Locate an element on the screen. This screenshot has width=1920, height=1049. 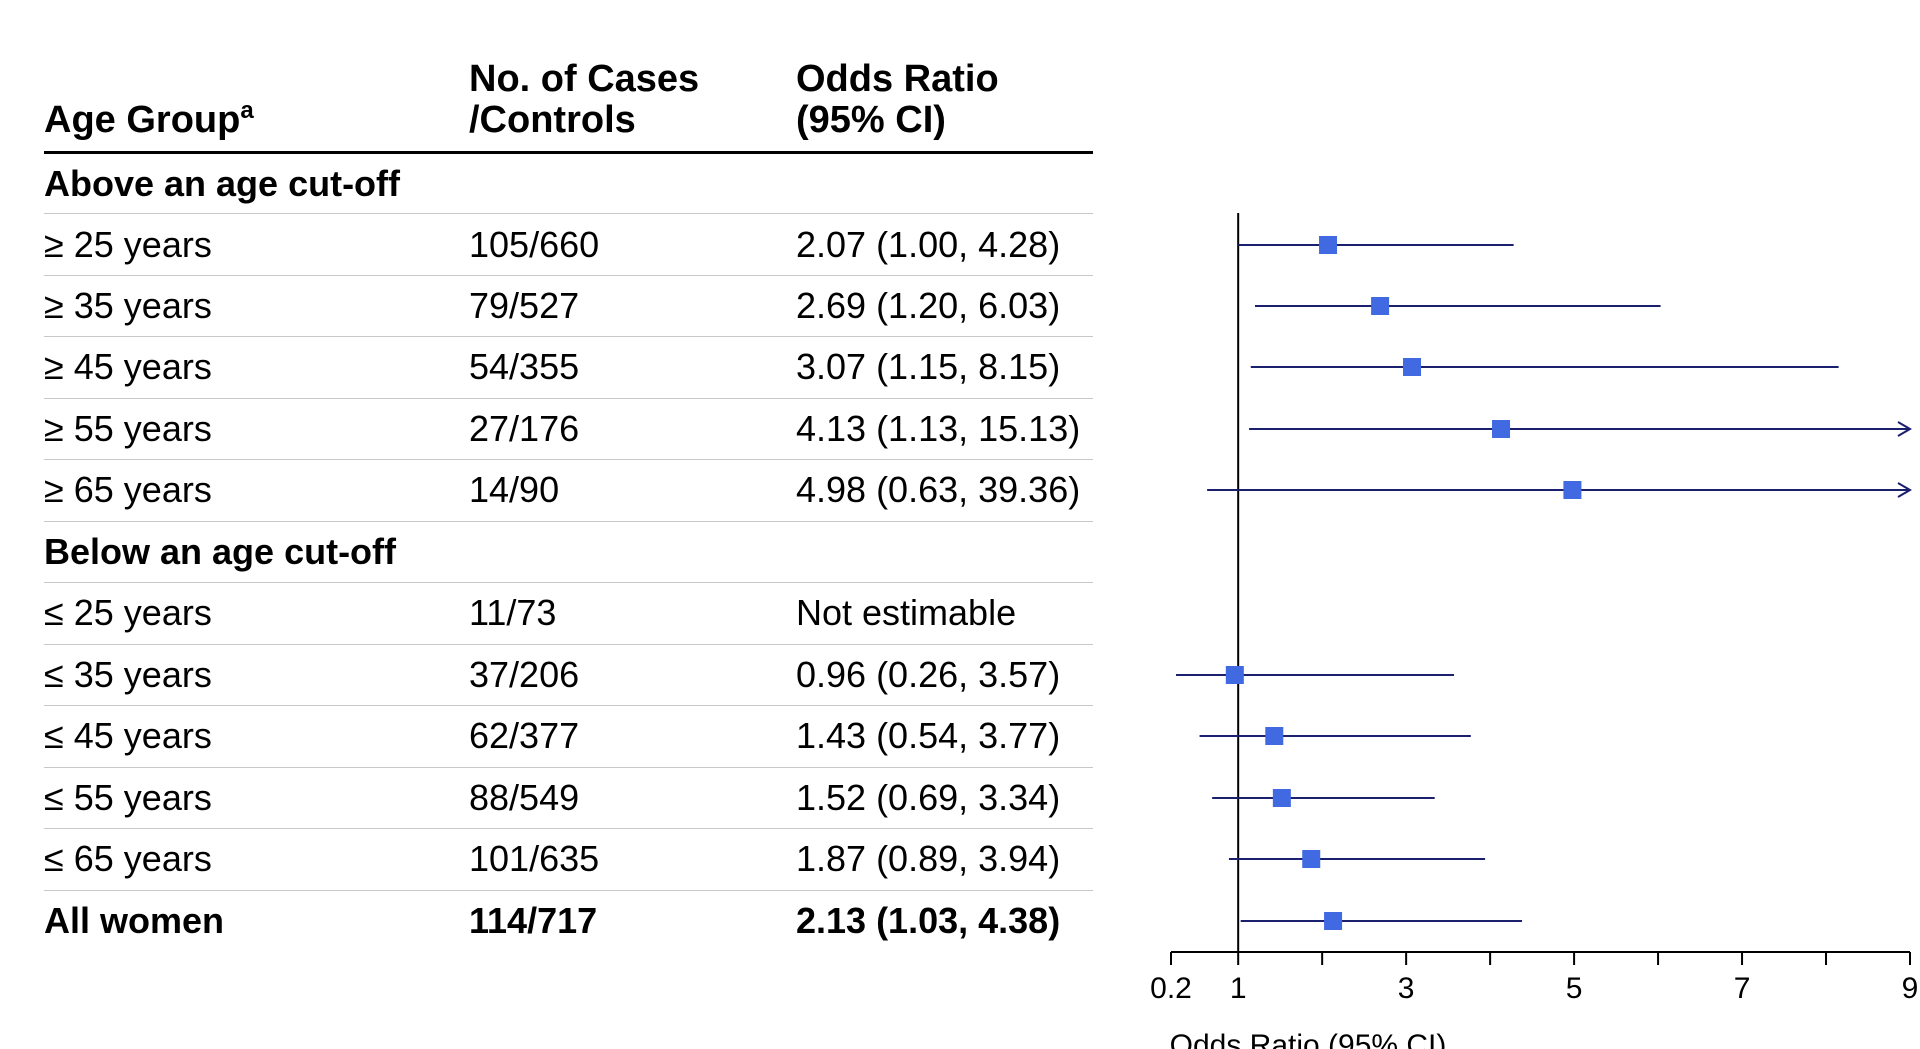
row-cases: 37/206 is located at coordinates (524, 674).